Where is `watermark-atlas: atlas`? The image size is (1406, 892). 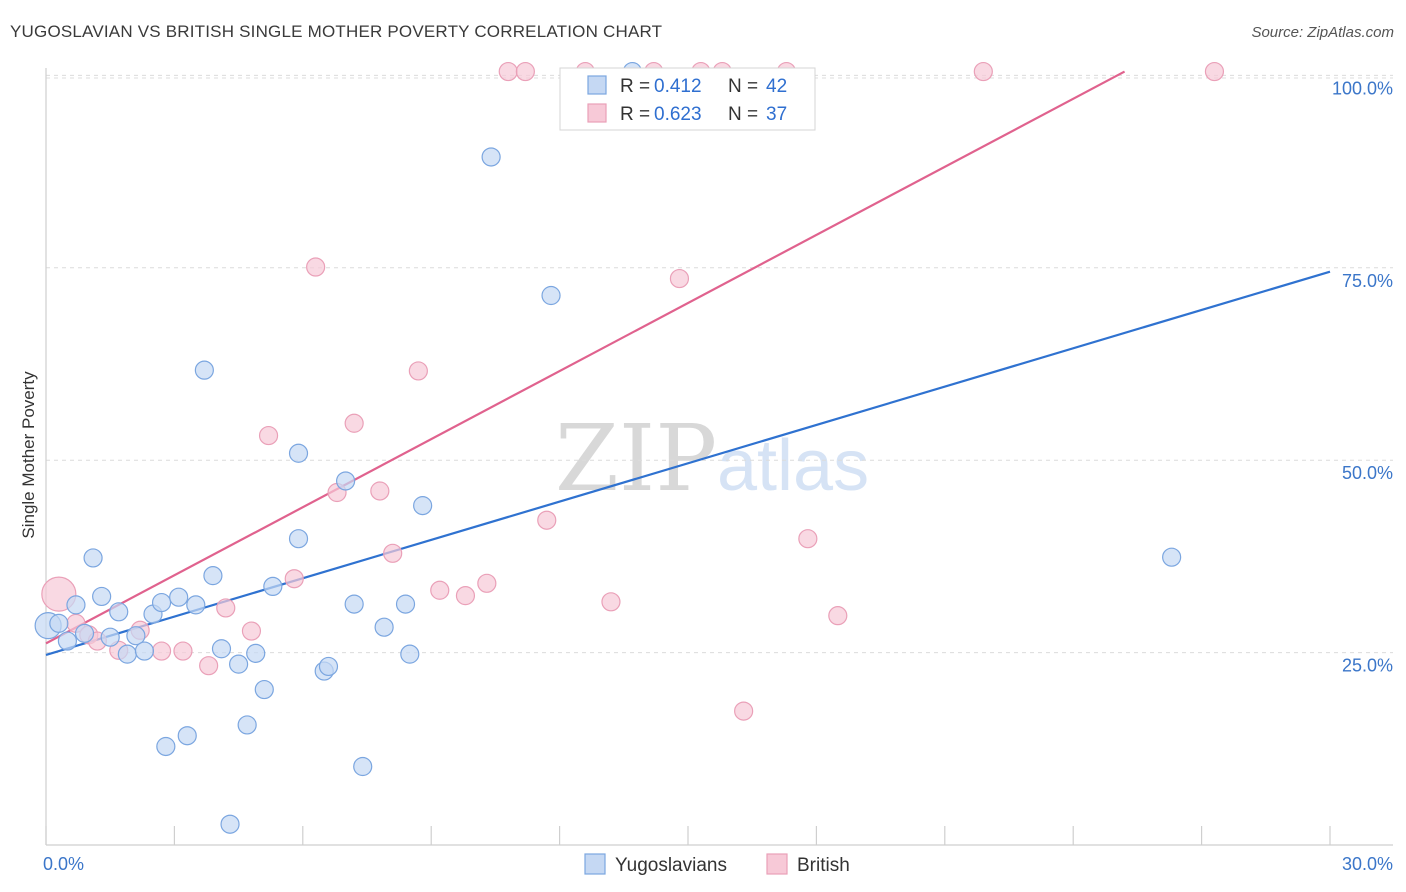 watermark-atlas: atlas is located at coordinates (793, 466).